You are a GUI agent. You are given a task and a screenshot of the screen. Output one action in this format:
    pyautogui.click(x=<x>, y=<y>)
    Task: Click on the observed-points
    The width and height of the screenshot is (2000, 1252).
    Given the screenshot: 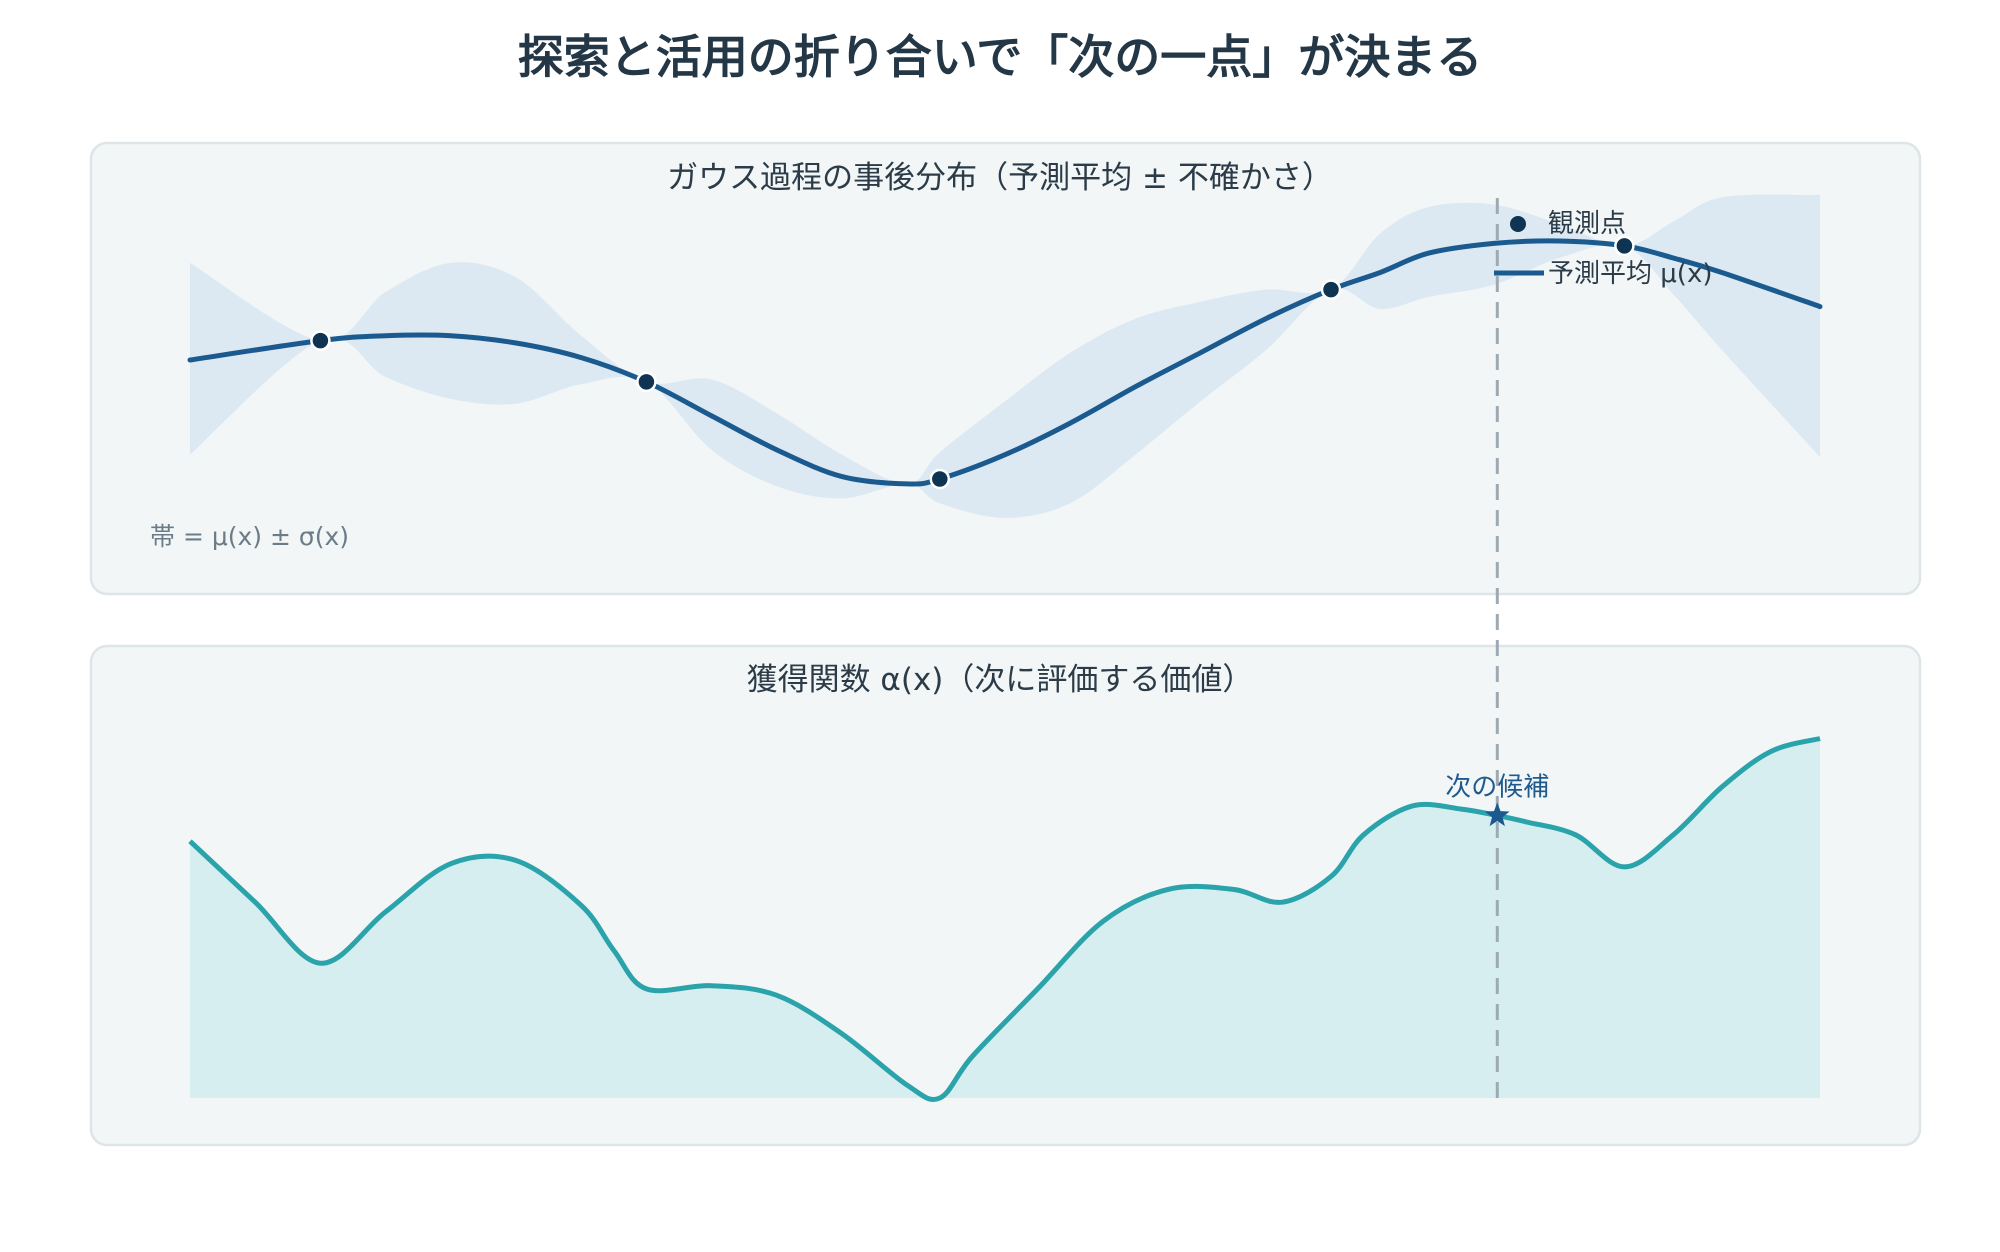 What is the action you would take?
    pyautogui.click(x=972, y=362)
    